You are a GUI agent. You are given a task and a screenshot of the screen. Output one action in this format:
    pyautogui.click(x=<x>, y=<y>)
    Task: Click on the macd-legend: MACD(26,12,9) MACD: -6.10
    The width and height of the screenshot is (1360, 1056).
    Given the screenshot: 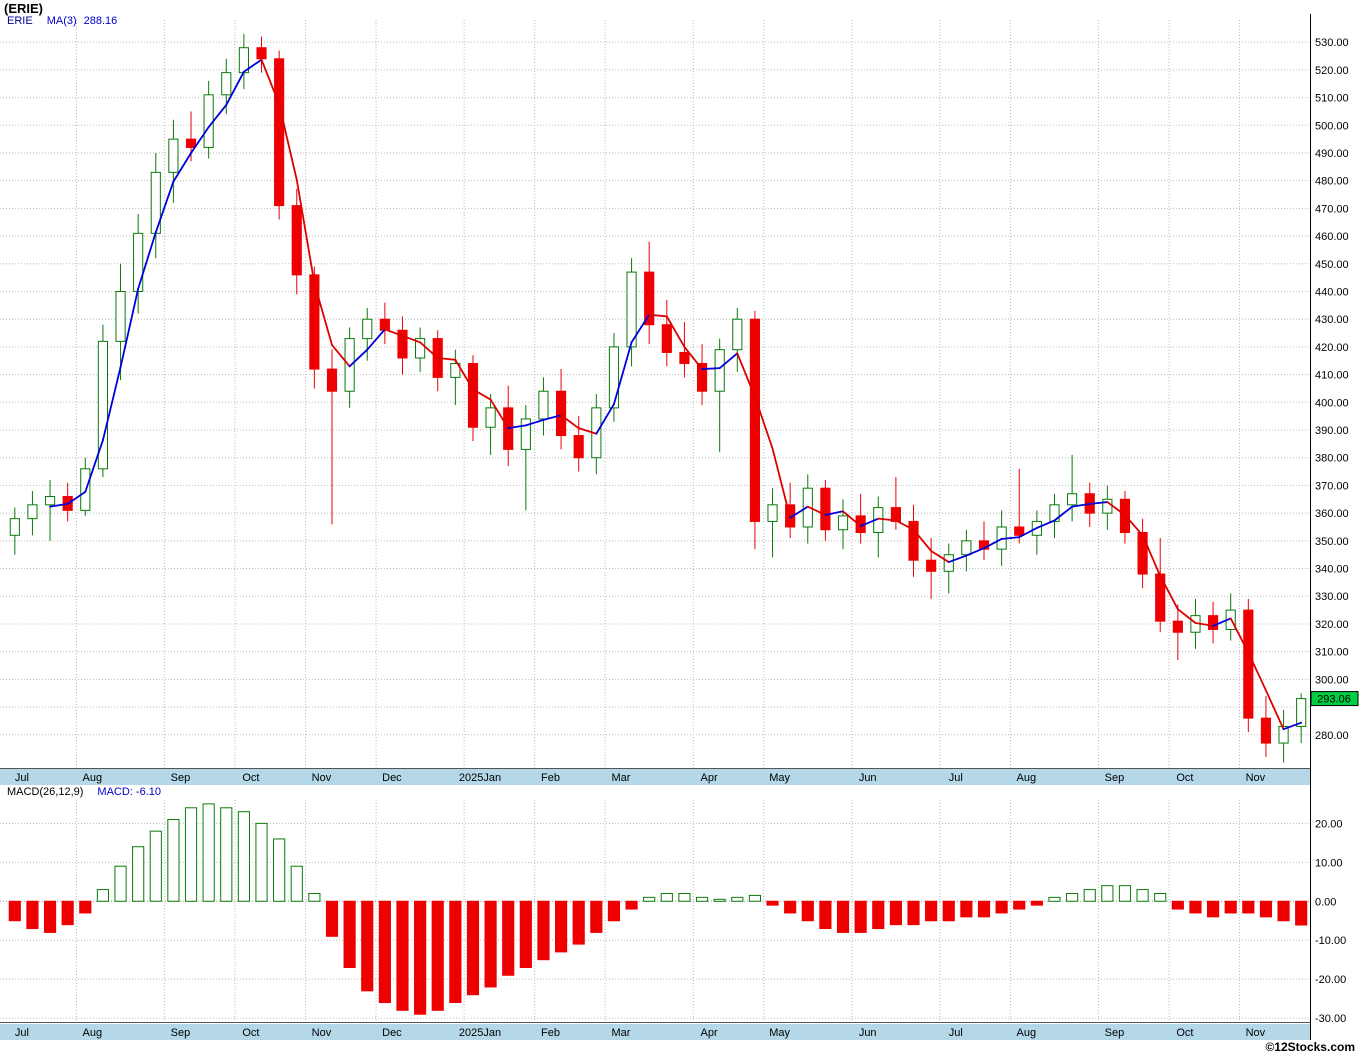 What is the action you would take?
    pyautogui.click(x=84, y=792)
    